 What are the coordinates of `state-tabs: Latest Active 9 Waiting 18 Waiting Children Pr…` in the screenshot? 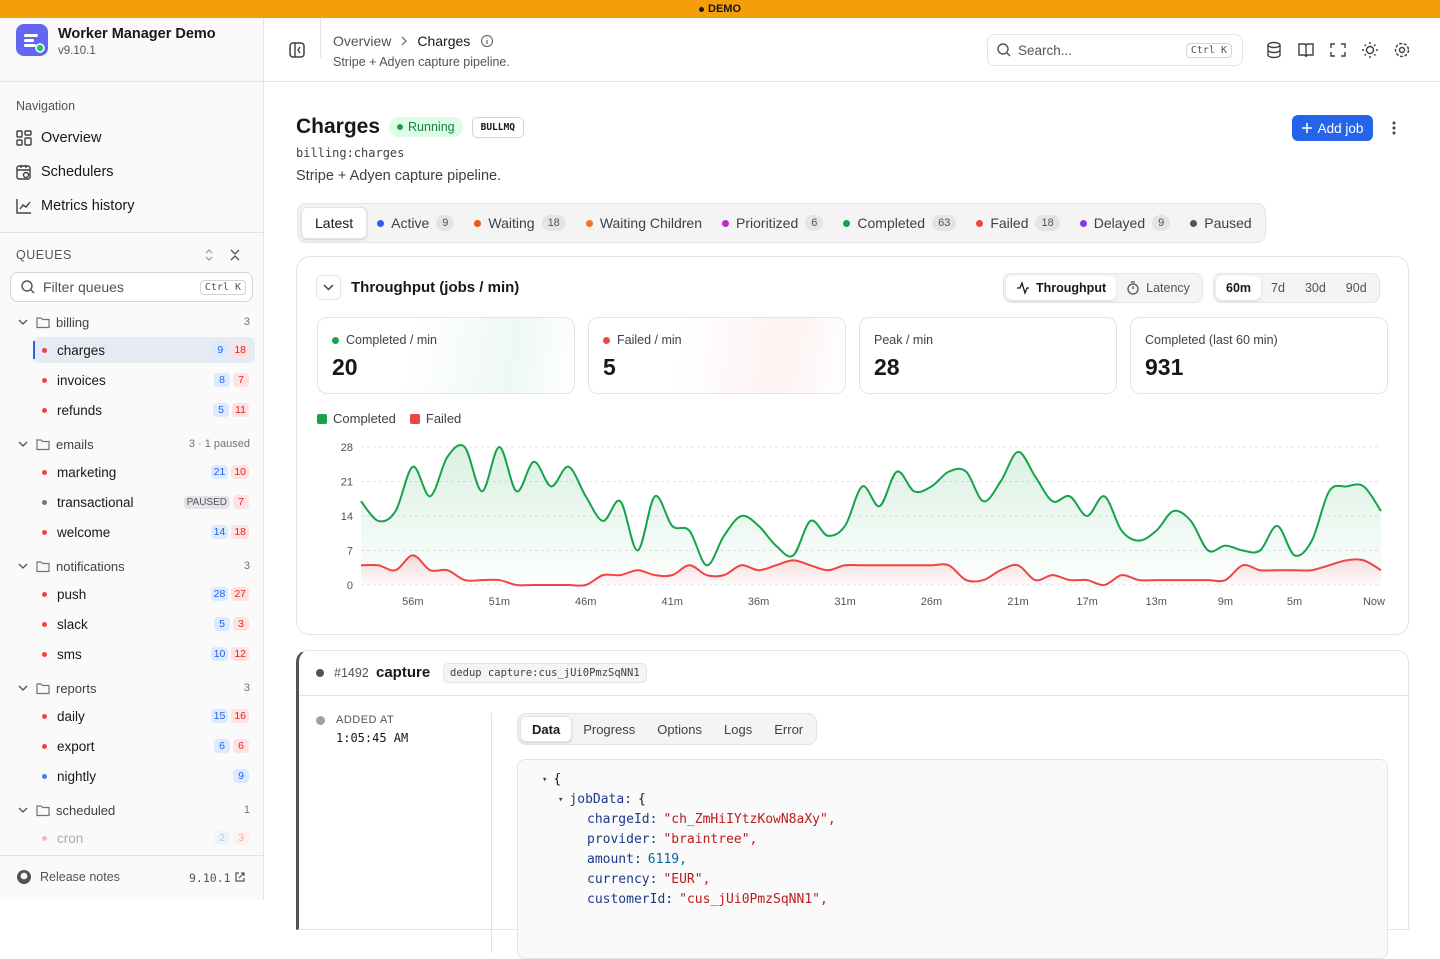 It's located at (781, 223).